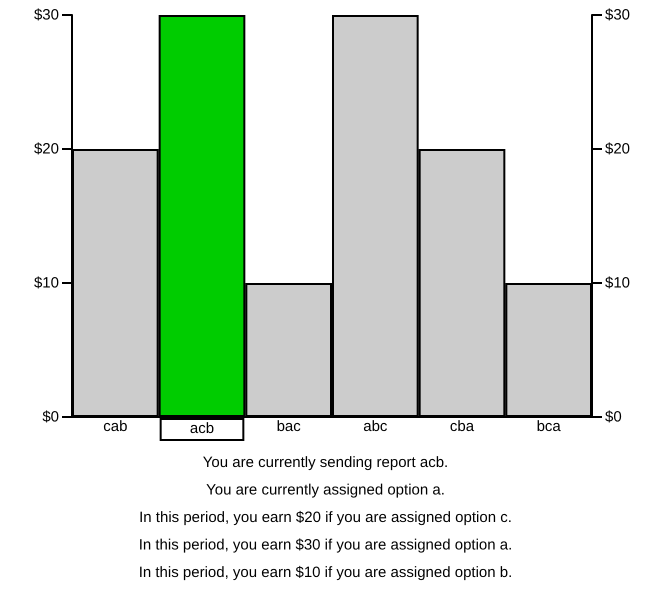 Image resolution: width=651 pixels, height=591 pixels. What do you see at coordinates (115, 426) in the screenshot?
I see `x-tick-label: cab` at bounding box center [115, 426].